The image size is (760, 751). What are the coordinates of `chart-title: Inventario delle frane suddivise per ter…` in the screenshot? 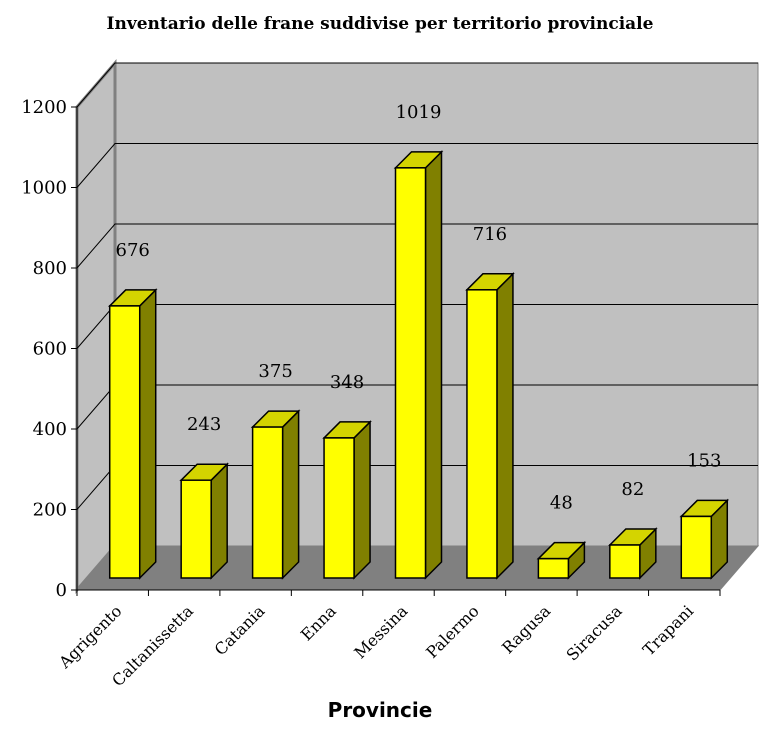 It's located at (380, 24).